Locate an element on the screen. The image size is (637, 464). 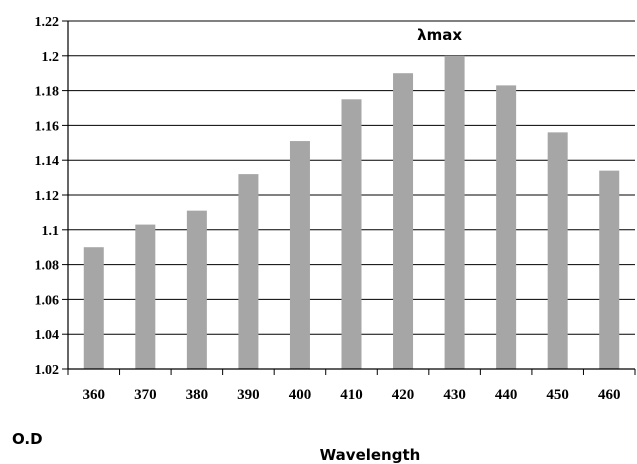
x-tick-label: 390 is located at coordinates (248, 395).